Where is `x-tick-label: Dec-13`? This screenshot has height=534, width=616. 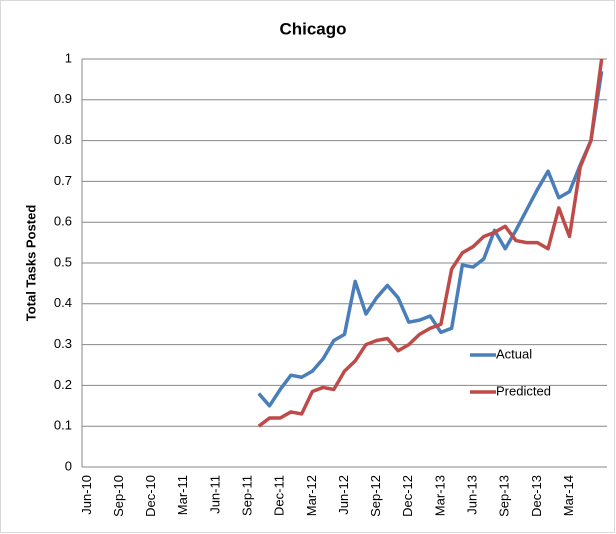 x-tick-label: Dec-13 is located at coordinates (536, 496).